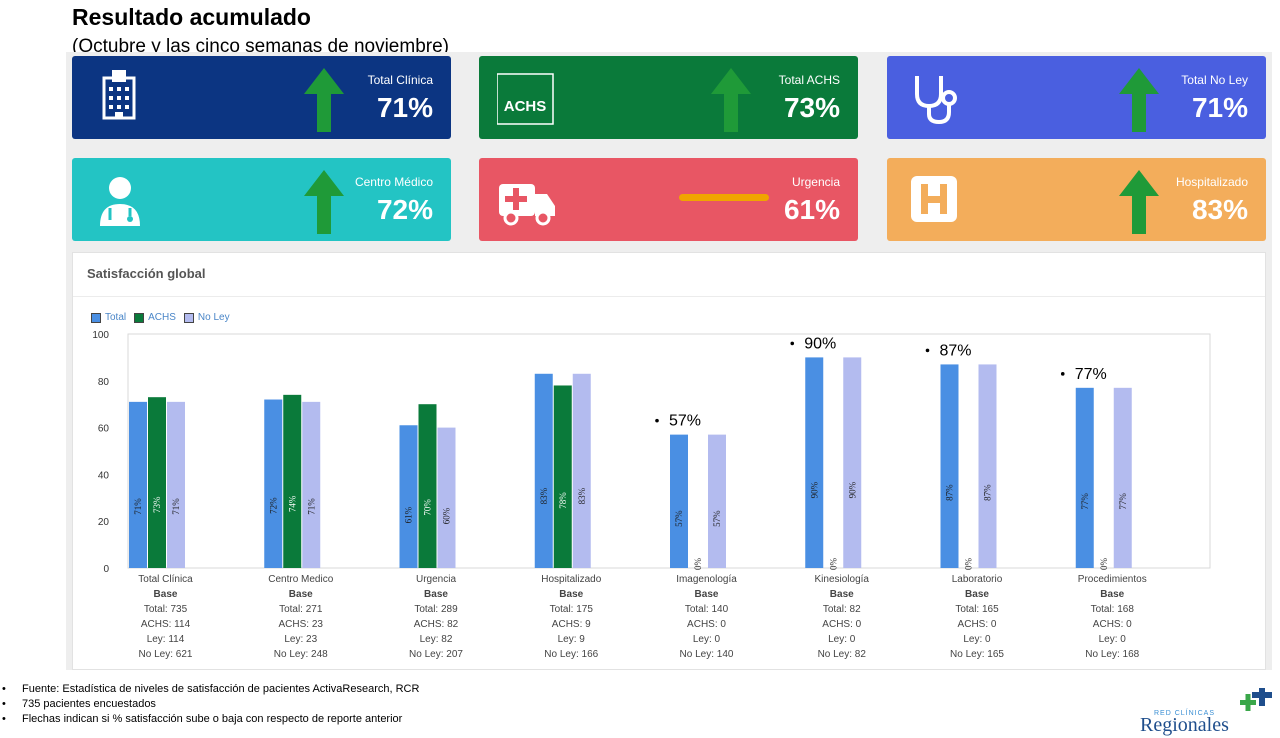  What do you see at coordinates (104, 475) in the screenshot?
I see `y-tick-label: 40` at bounding box center [104, 475].